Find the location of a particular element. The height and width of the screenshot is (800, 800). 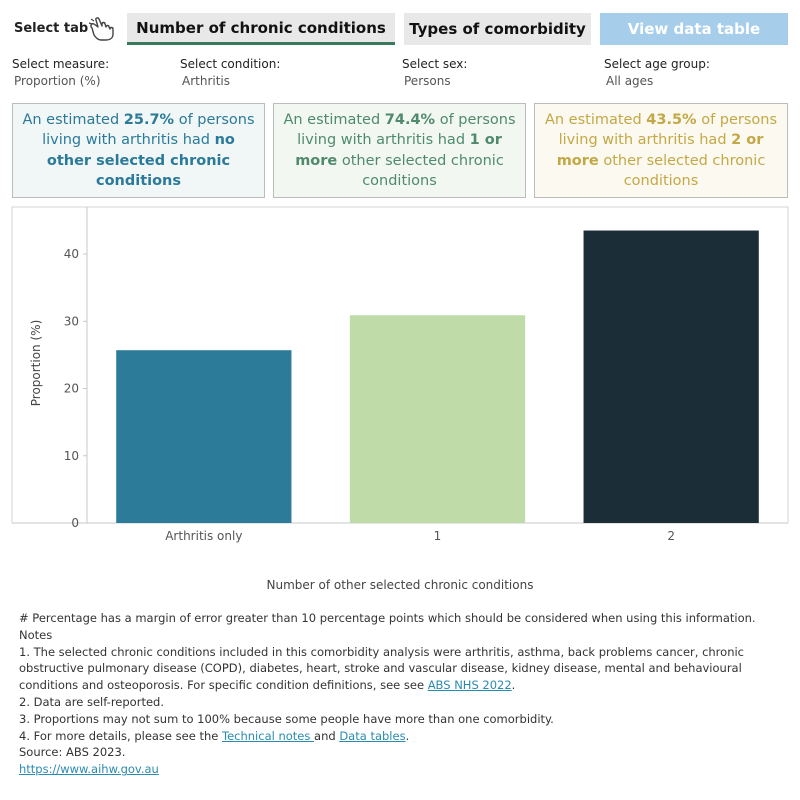

card-emphasis: 1 or more is located at coordinates (398, 150).